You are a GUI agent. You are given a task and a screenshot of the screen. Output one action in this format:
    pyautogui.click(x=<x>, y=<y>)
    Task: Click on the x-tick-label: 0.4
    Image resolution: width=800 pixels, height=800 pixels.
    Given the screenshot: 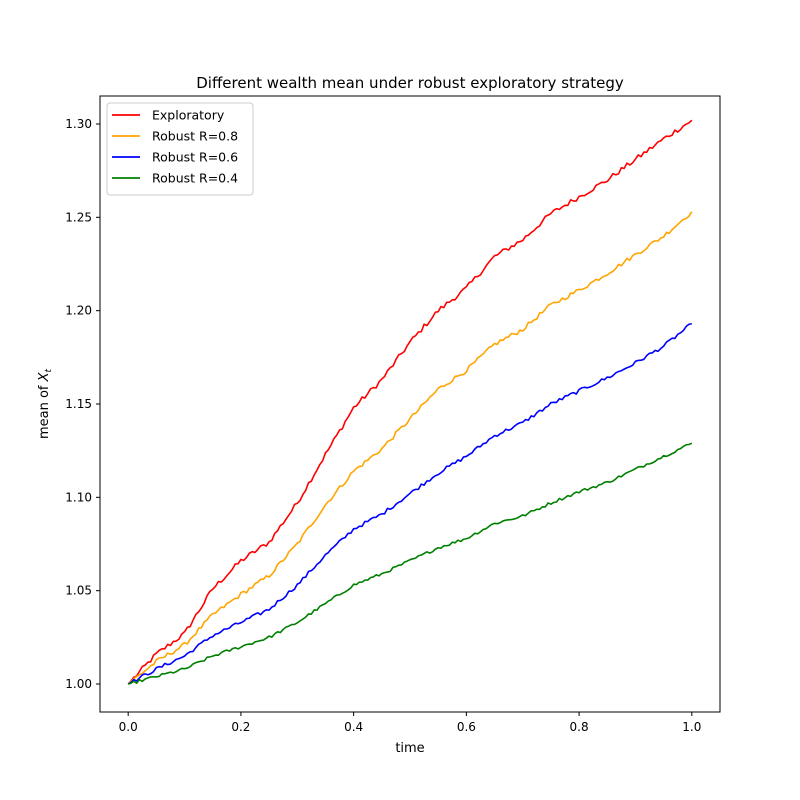 What is the action you would take?
    pyautogui.click(x=353, y=727)
    